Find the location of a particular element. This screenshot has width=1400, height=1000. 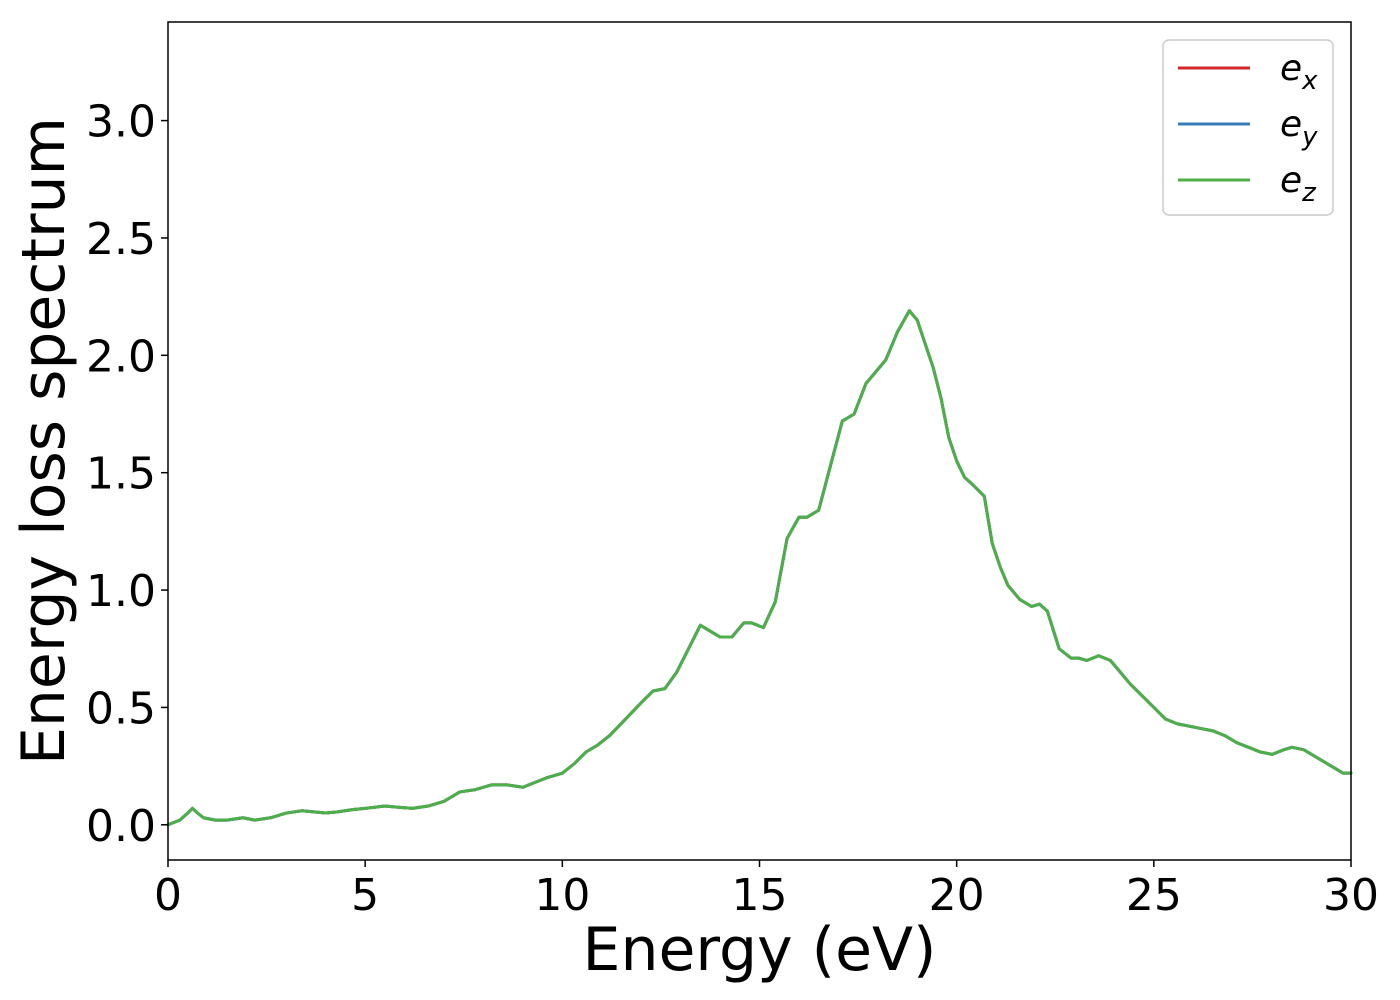

x-tick-label: 30 is located at coordinates (1351, 895).